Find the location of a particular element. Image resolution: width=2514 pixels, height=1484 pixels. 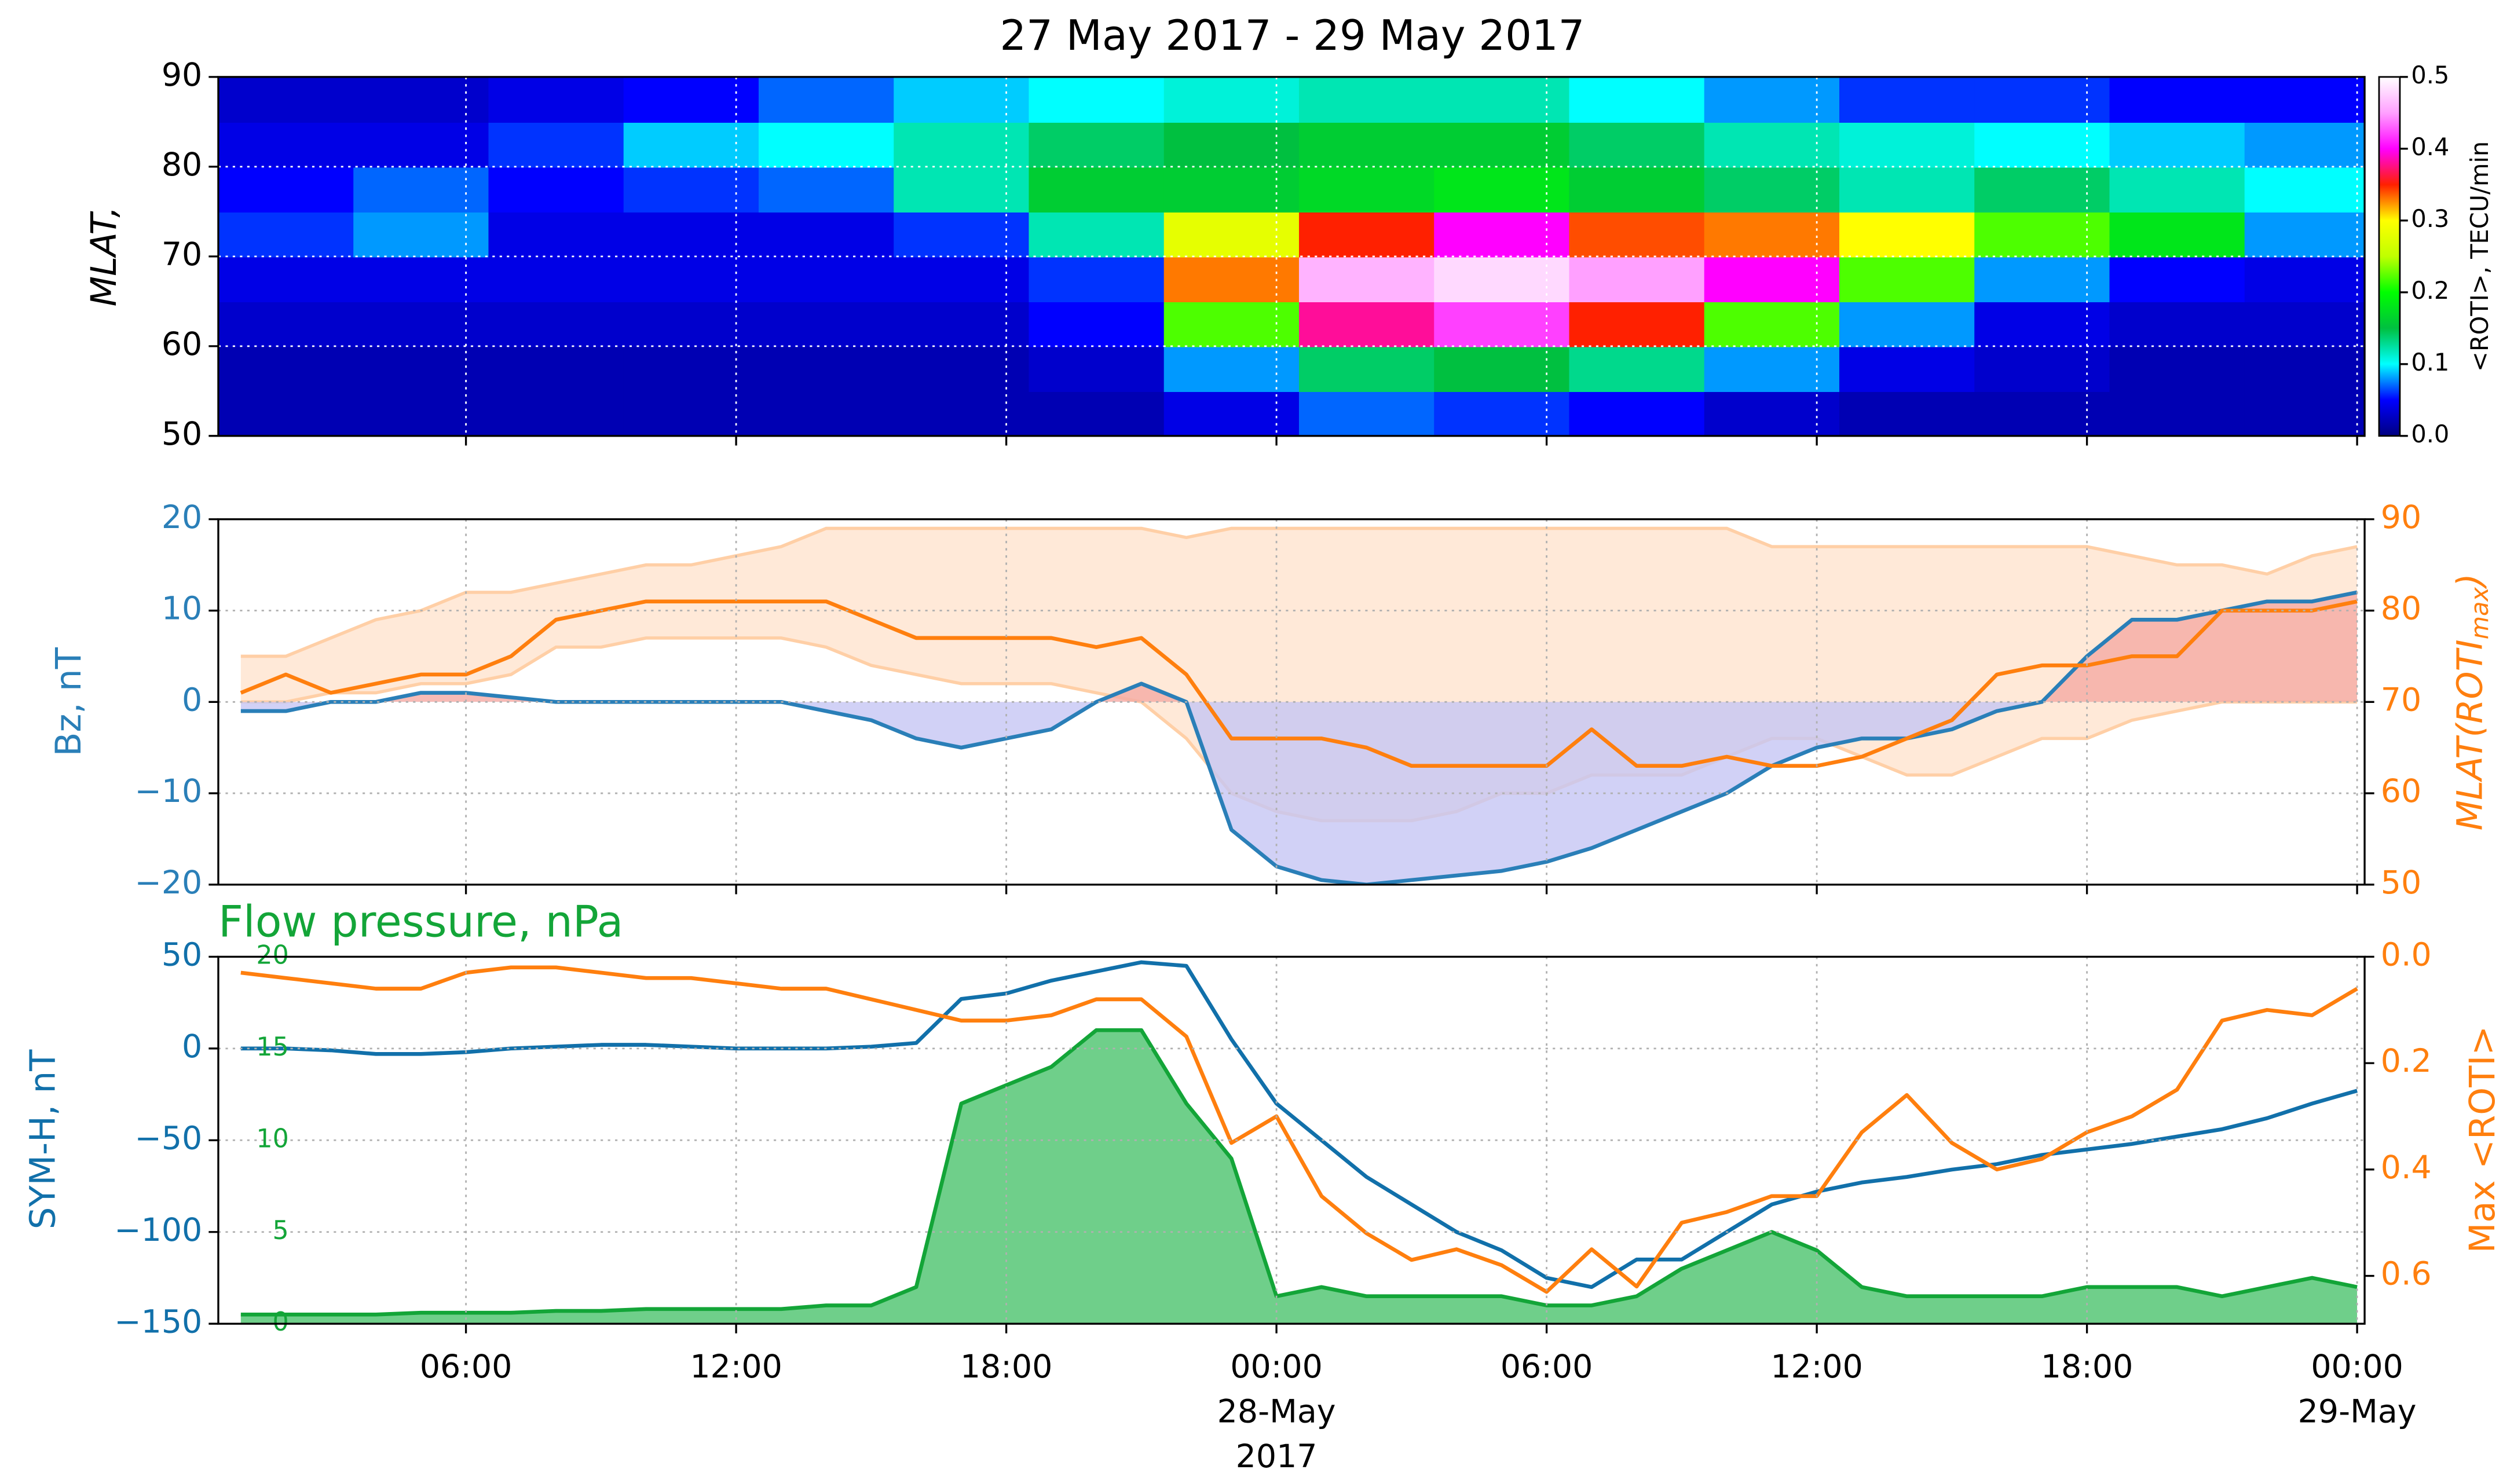

colorbar-tick-label: 0.2 is located at coordinates (2430, 290).